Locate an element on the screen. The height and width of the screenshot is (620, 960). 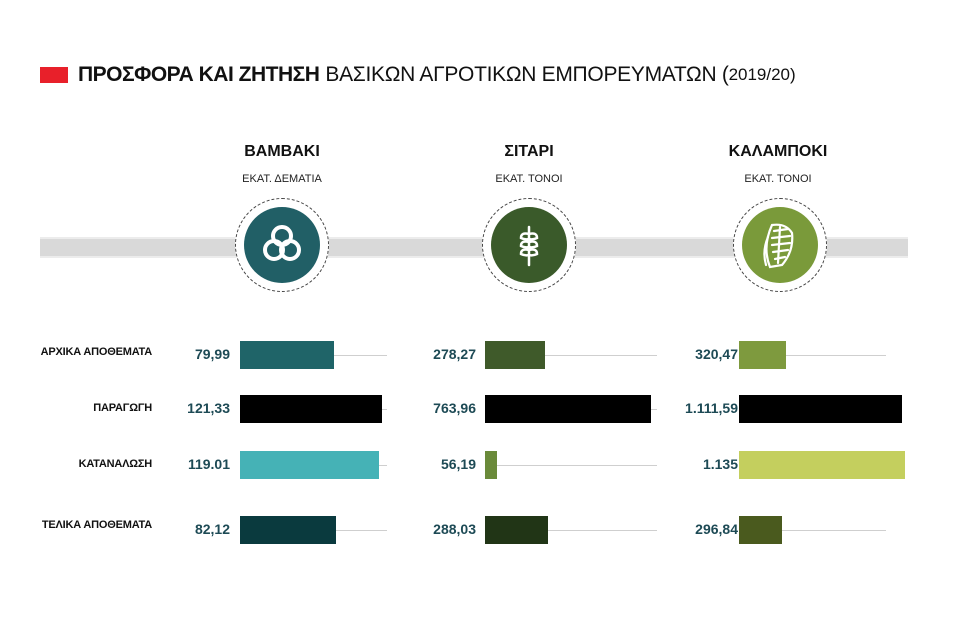
bar-value-label: 121,33 is located at coordinates (208, 408).